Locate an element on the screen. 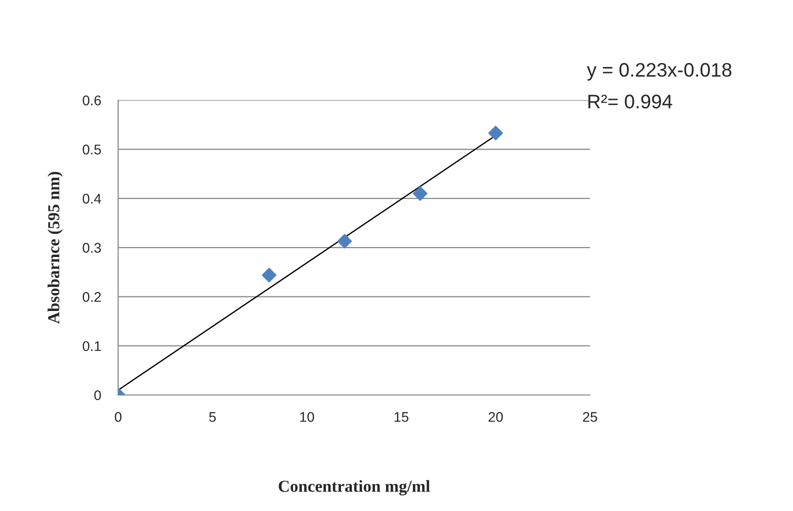  x-tick-label: 15 is located at coordinates (401, 417).